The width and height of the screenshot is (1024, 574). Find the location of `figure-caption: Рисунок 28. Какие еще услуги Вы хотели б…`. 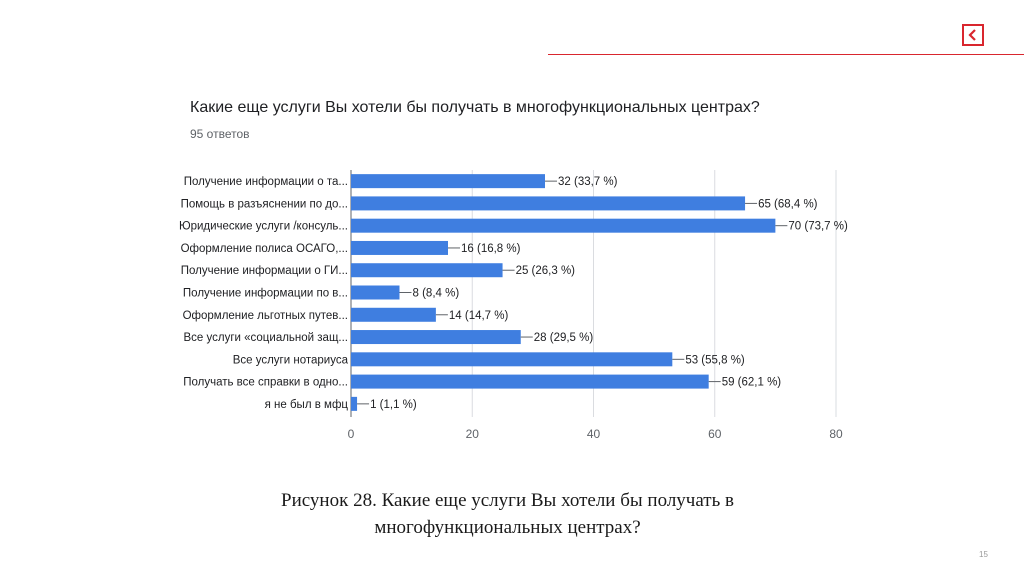

figure-caption: Рисунок 28. Какие еще услуги Вы хотели б… is located at coordinates (507, 514).